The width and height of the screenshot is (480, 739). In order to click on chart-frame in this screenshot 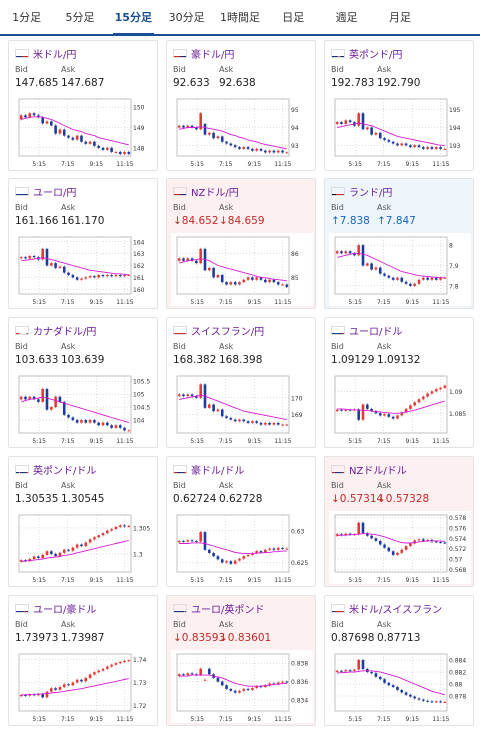, I will do `click(233, 404)`.